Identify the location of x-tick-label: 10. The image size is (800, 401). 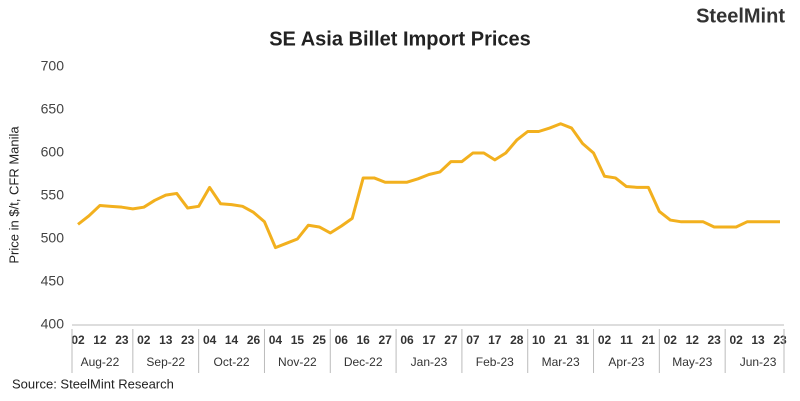
(539, 340).